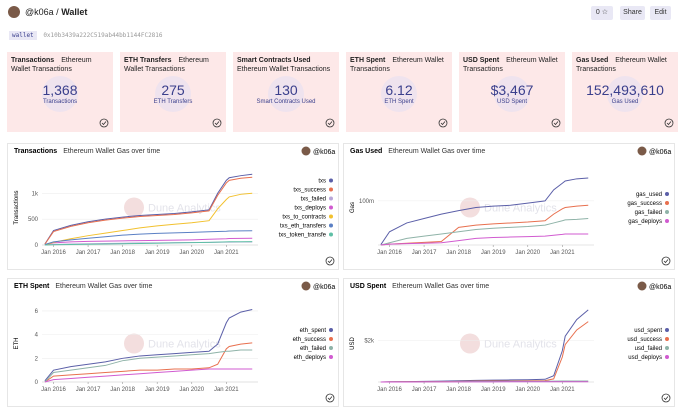 This screenshot has height=411, width=680. Describe the element at coordinates (632, 13) in the screenshot. I see `share-button: Share` at that location.